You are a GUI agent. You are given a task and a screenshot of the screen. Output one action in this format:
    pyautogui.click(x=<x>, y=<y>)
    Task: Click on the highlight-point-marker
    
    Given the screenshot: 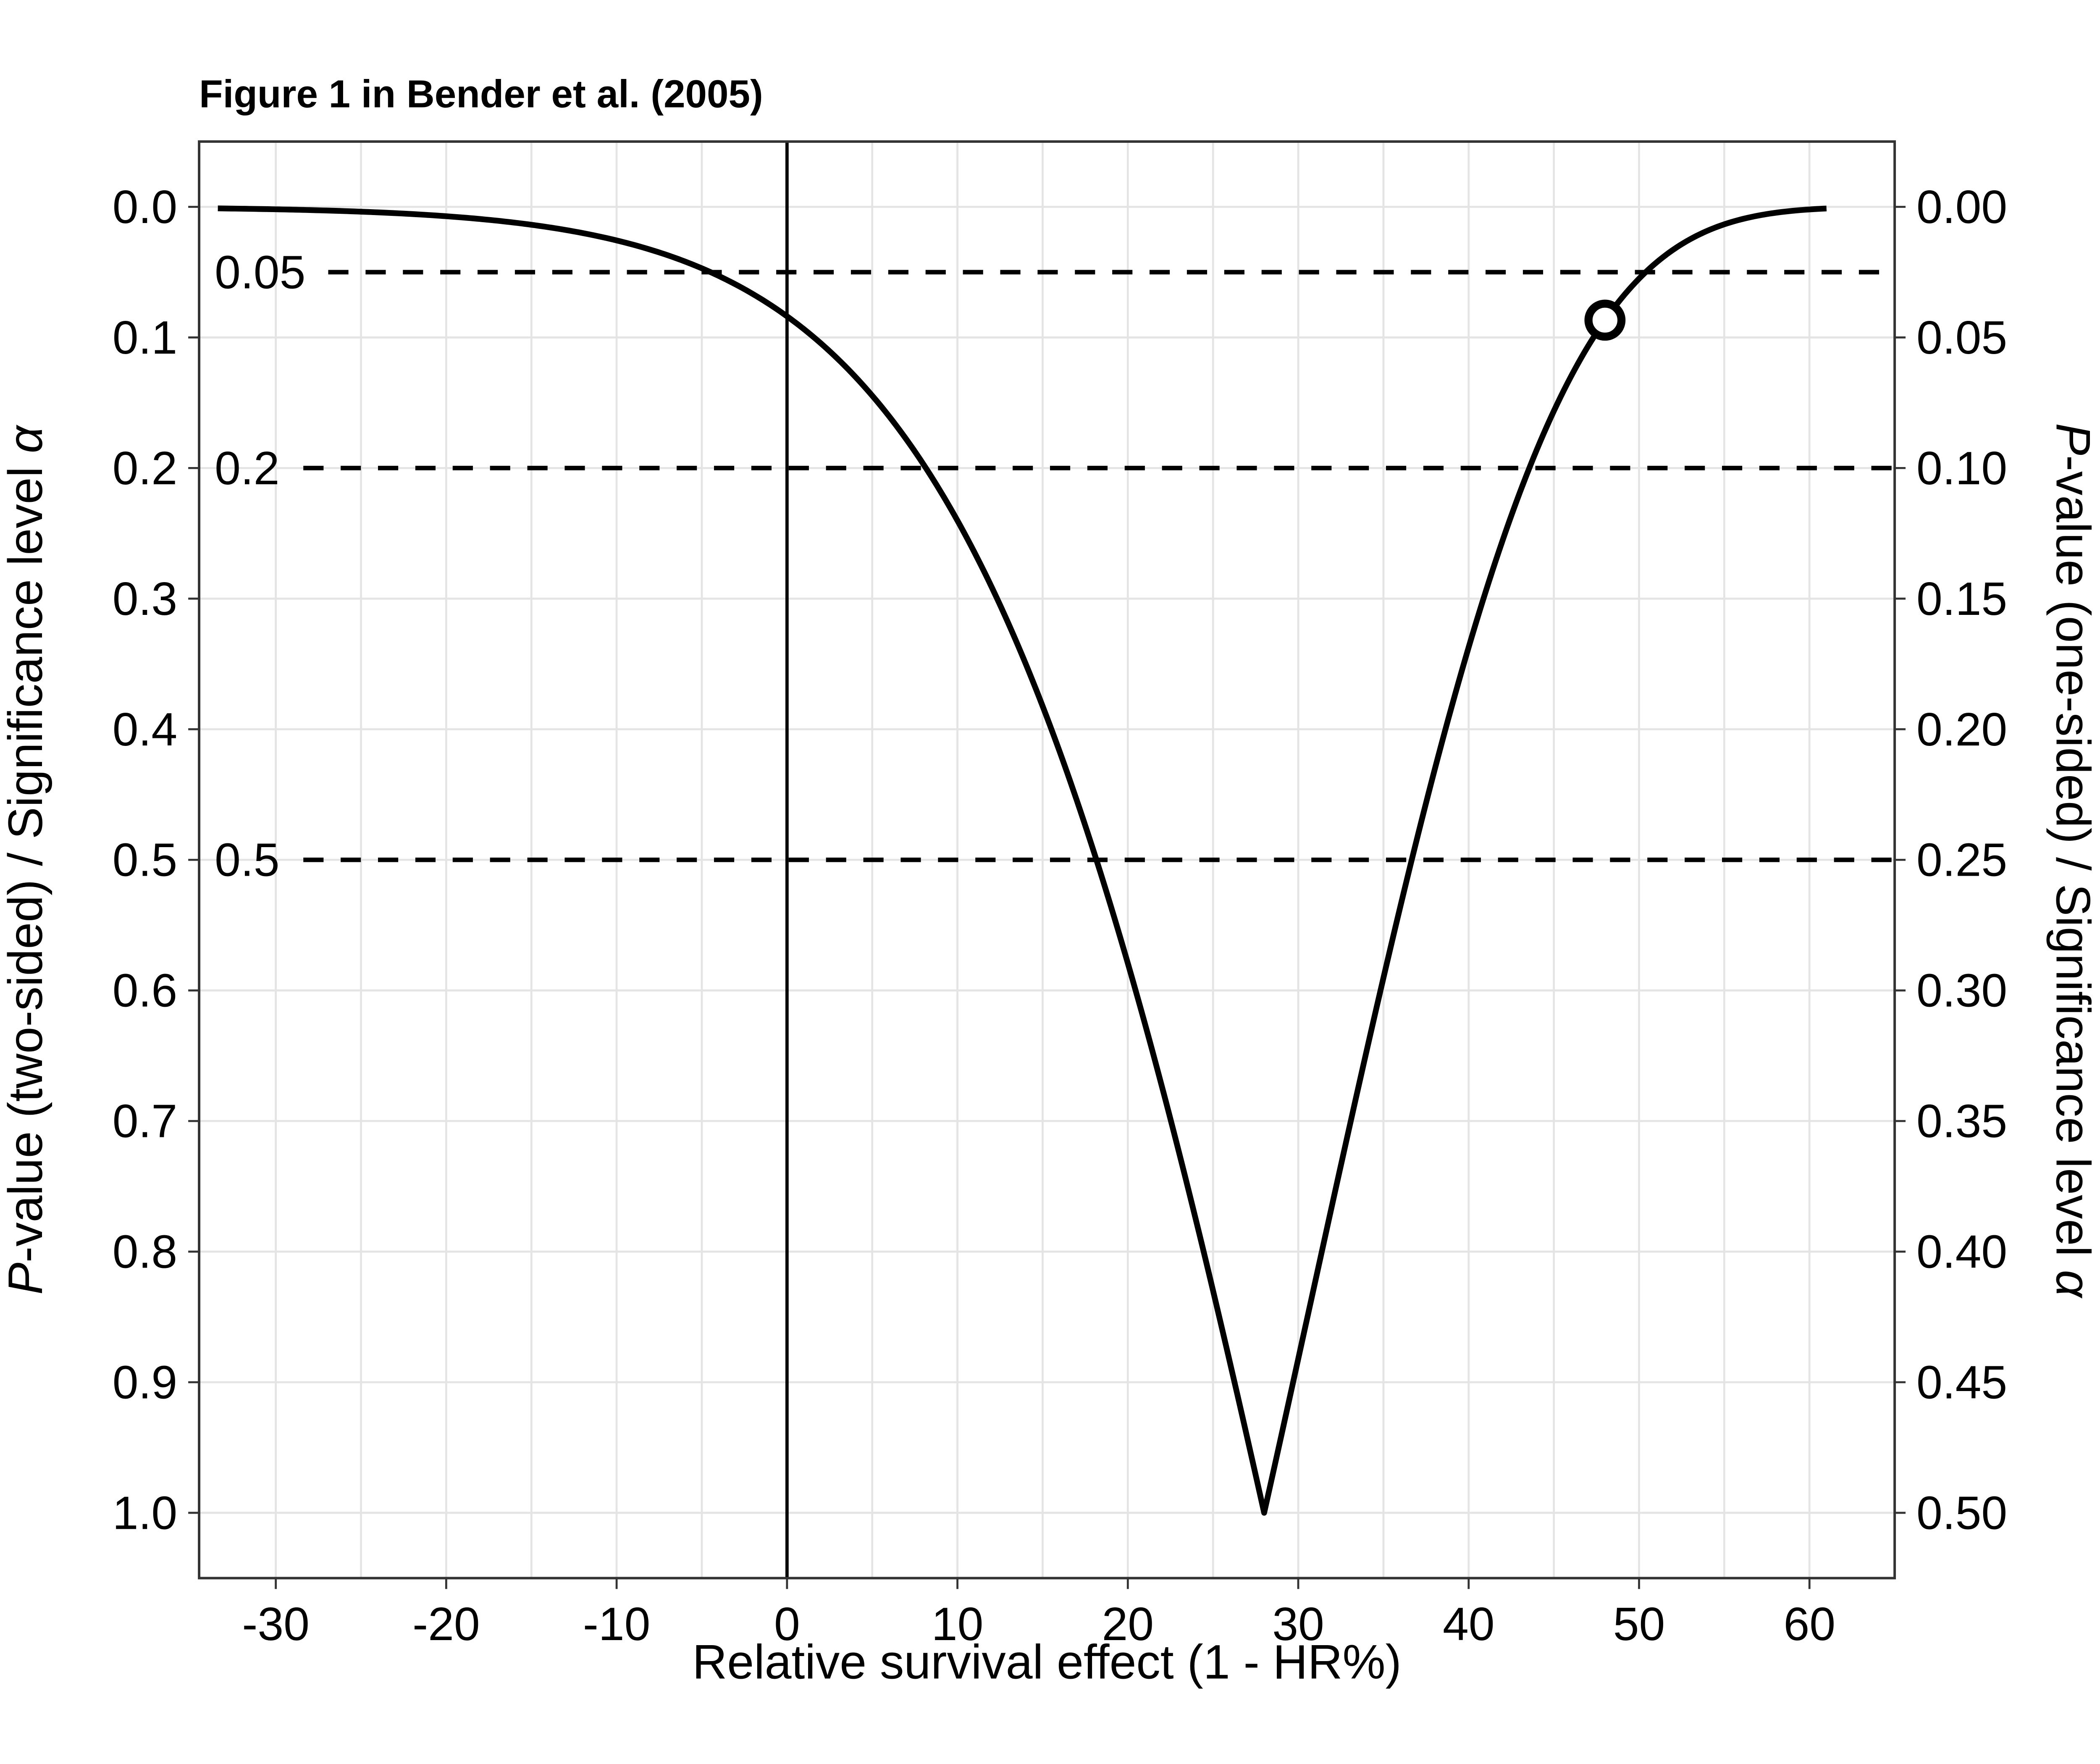 What is the action you would take?
    pyautogui.click(x=1605, y=320)
    